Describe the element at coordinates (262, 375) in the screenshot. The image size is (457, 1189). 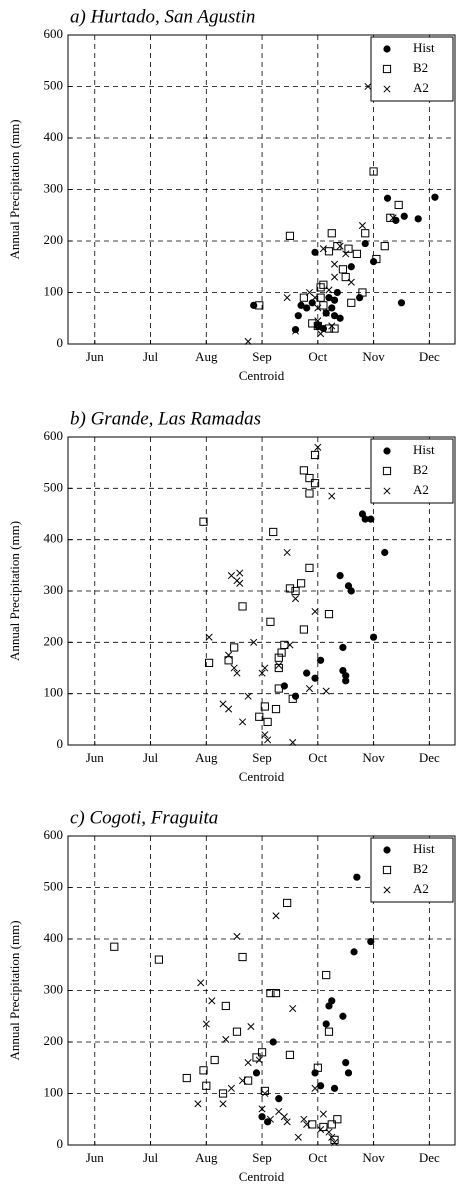
I see `x-axis-label: Centroid` at that location.